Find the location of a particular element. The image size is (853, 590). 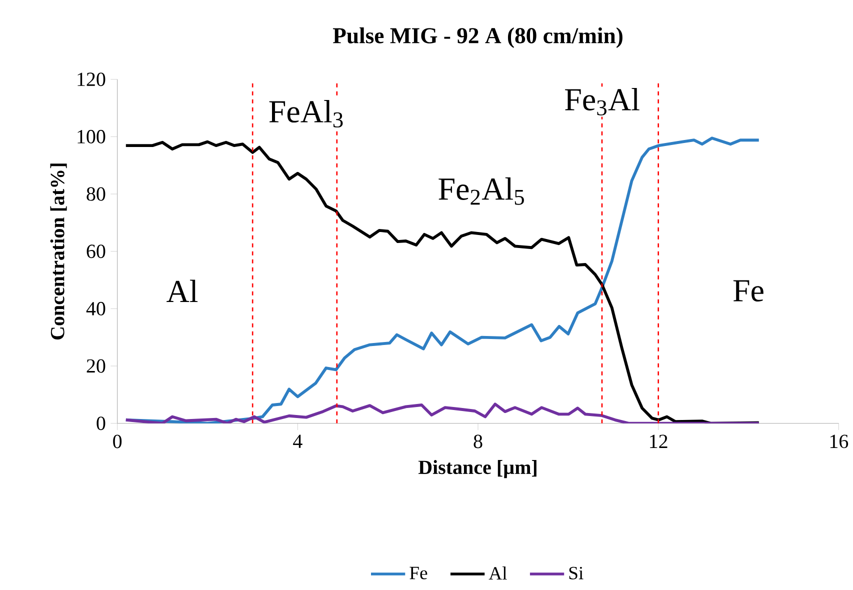

x-axis-title: Distance [µm] is located at coordinates (477, 469).